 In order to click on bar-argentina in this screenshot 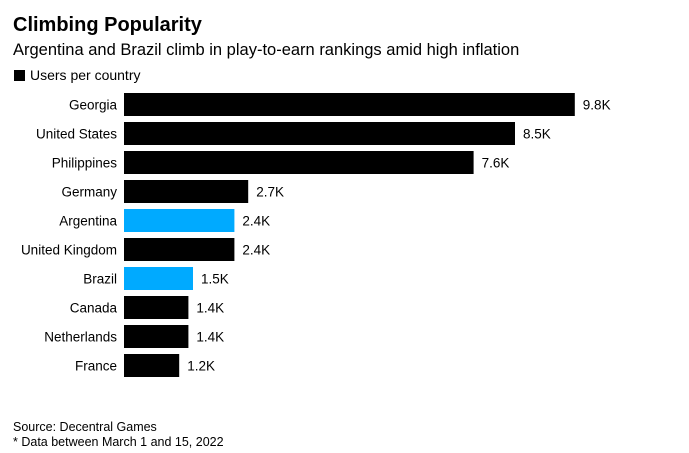, I will do `click(179, 220)`.